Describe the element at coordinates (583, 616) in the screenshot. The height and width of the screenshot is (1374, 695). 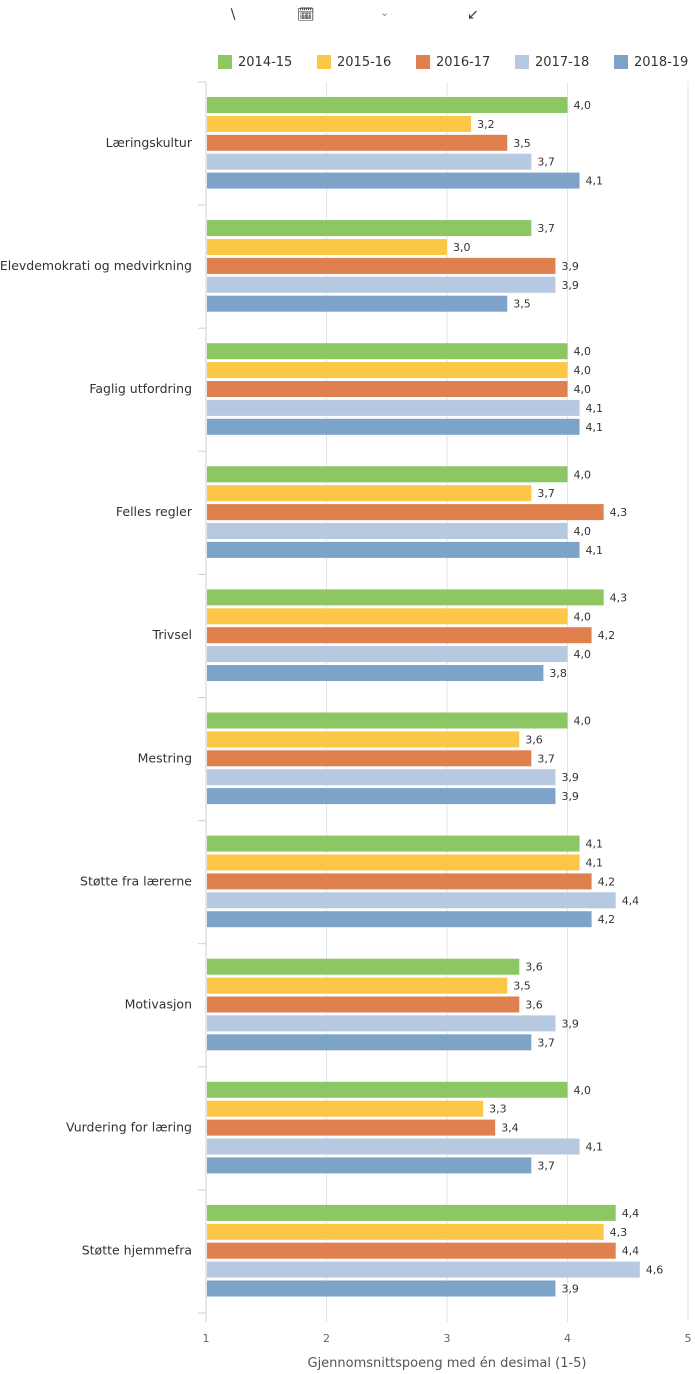
I see `value-label-2015-16-4: 4,0` at that location.